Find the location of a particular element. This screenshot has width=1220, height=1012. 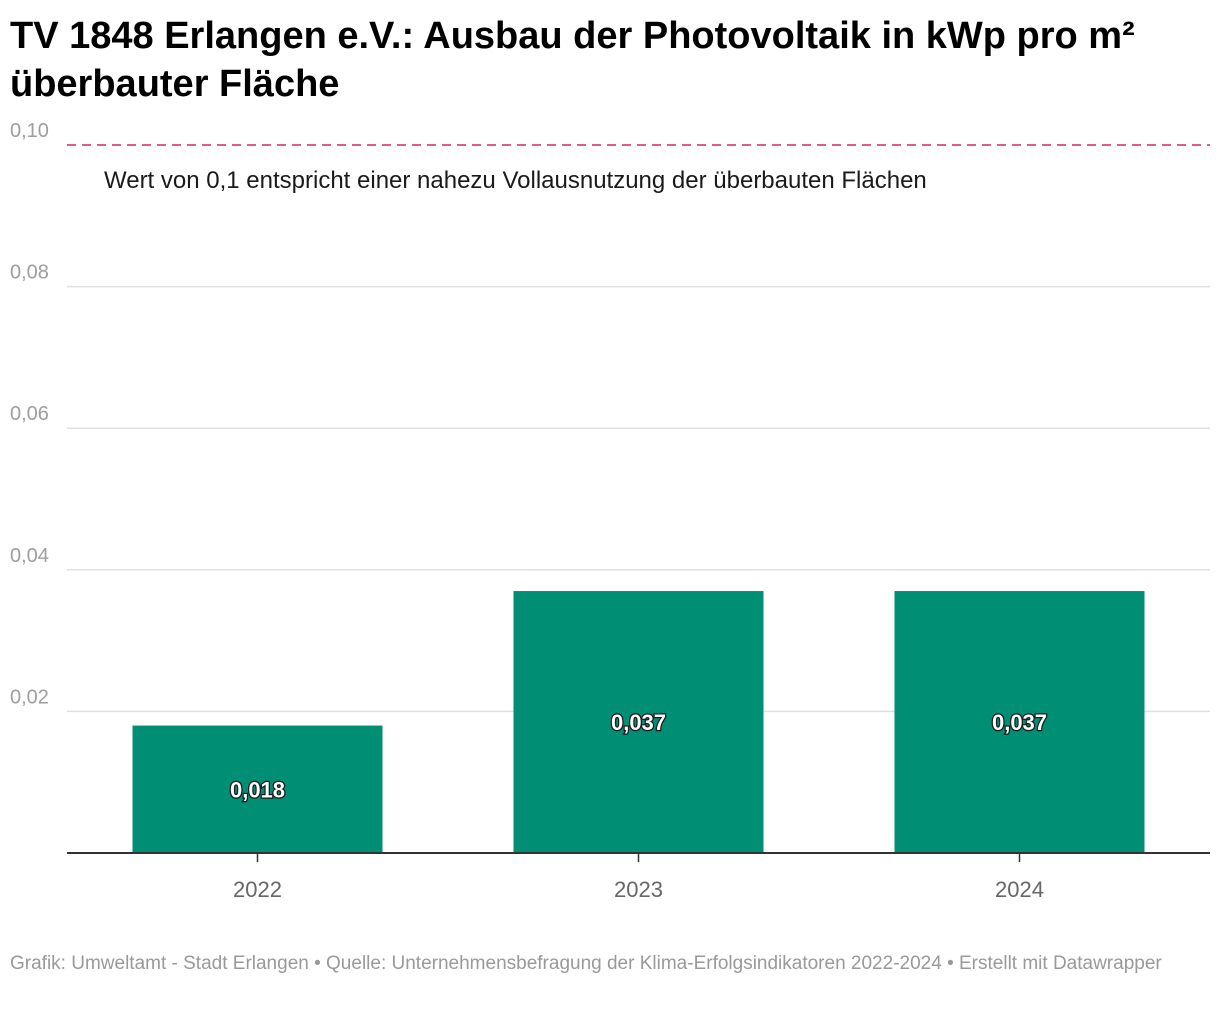

x-tick-label: 2024 is located at coordinates (1019, 889).